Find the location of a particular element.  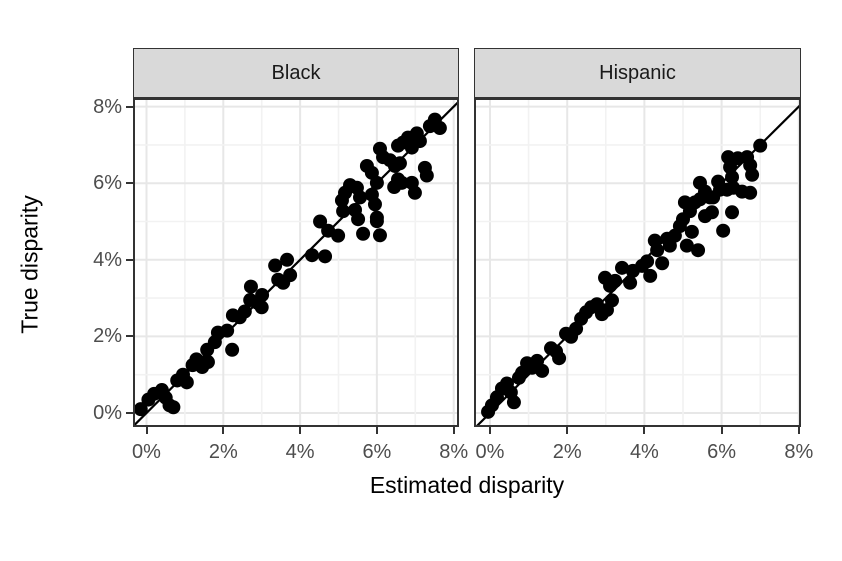

y-axis-title: True disparity is located at coordinates (29, 264).